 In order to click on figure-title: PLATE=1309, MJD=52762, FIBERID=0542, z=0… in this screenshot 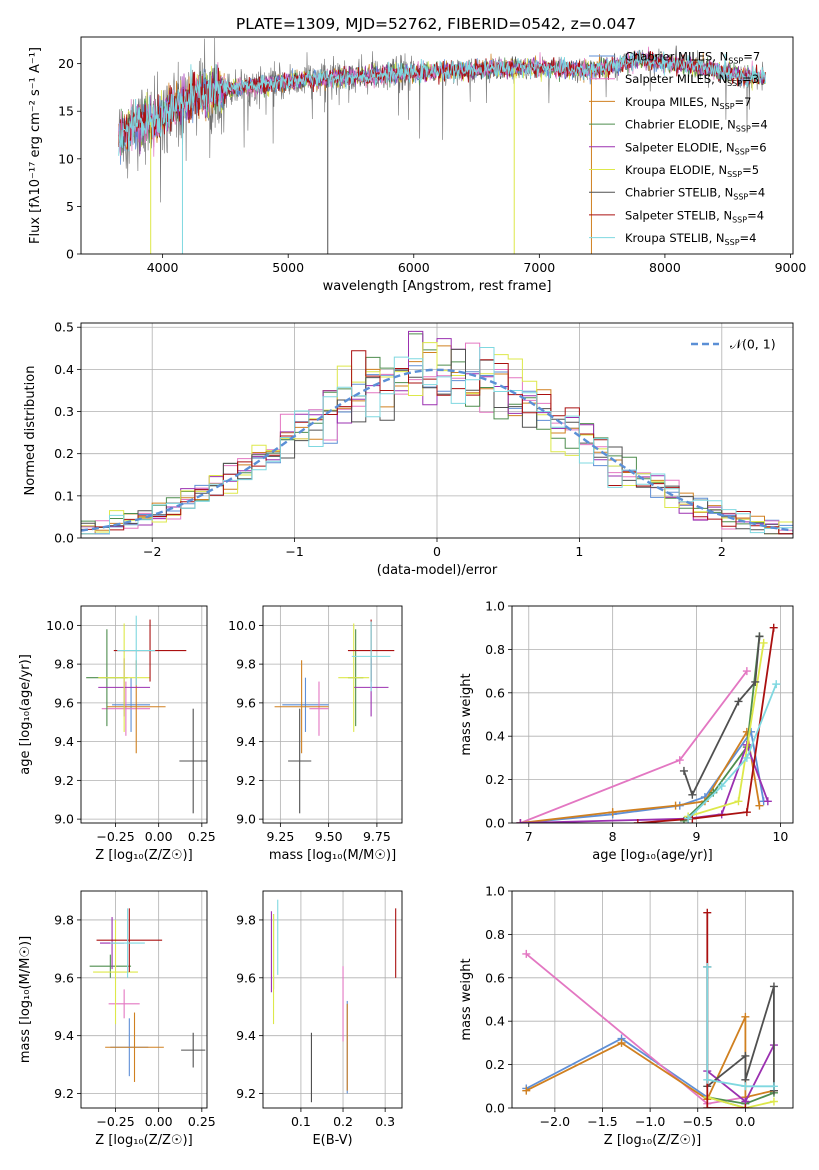, I will do `click(436, 24)`.